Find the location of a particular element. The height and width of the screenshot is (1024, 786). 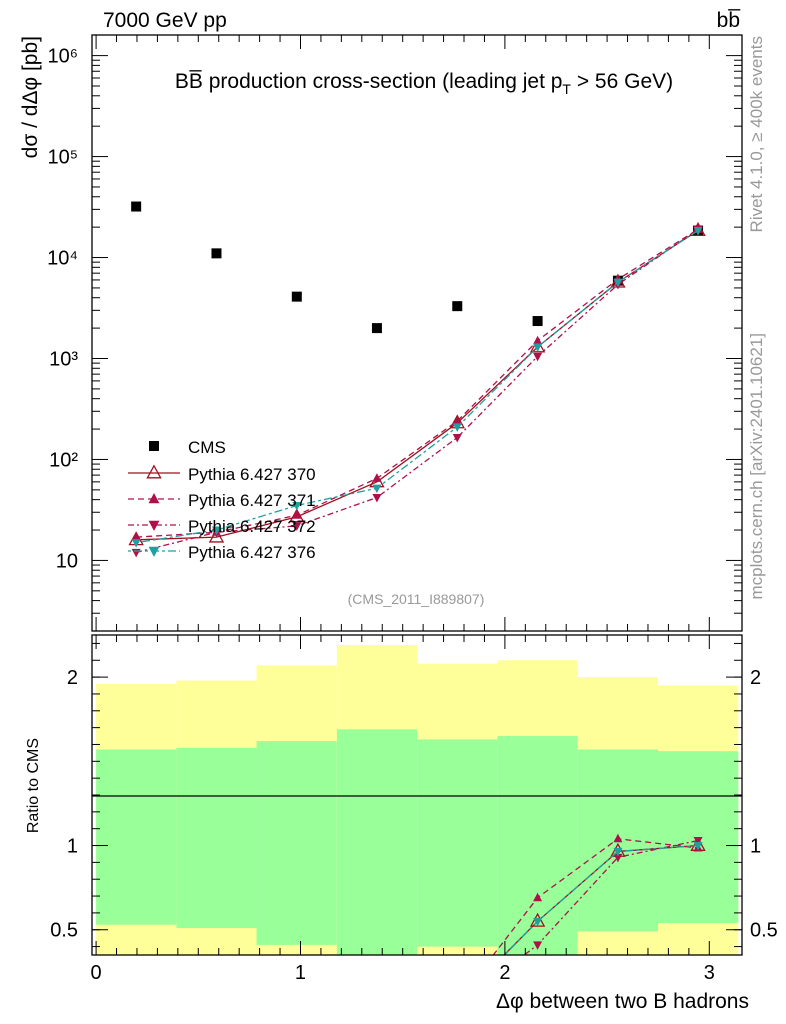

ratio-y-tick-label: 2 is located at coordinates (72, 678).